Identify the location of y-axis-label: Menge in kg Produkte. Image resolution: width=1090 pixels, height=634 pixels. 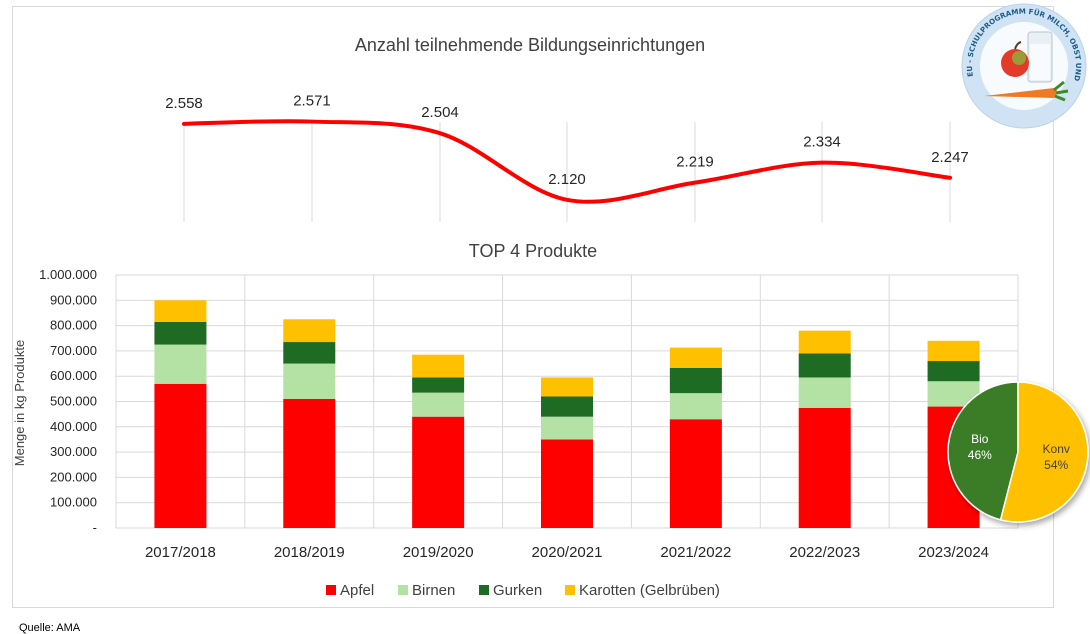
(19, 403).